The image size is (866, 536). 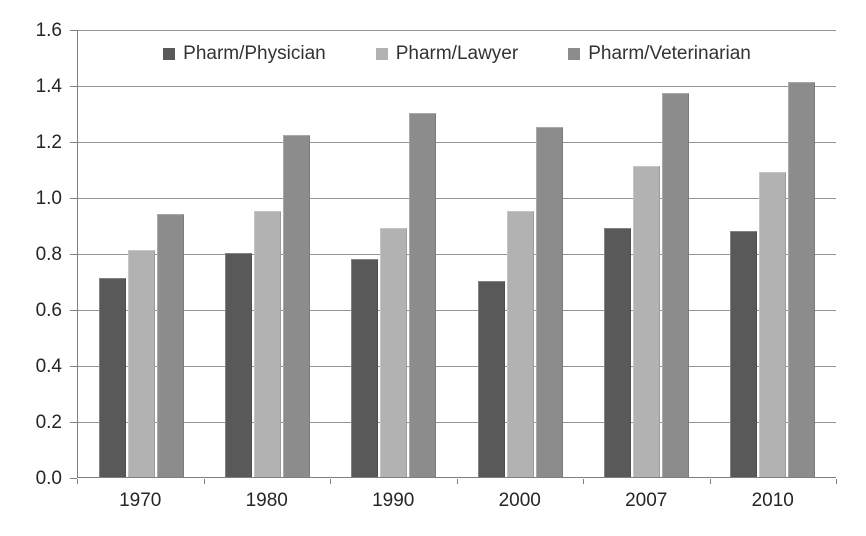 What do you see at coordinates (296, 306) in the screenshot?
I see `bar-pharm-veterinarian-1980` at bounding box center [296, 306].